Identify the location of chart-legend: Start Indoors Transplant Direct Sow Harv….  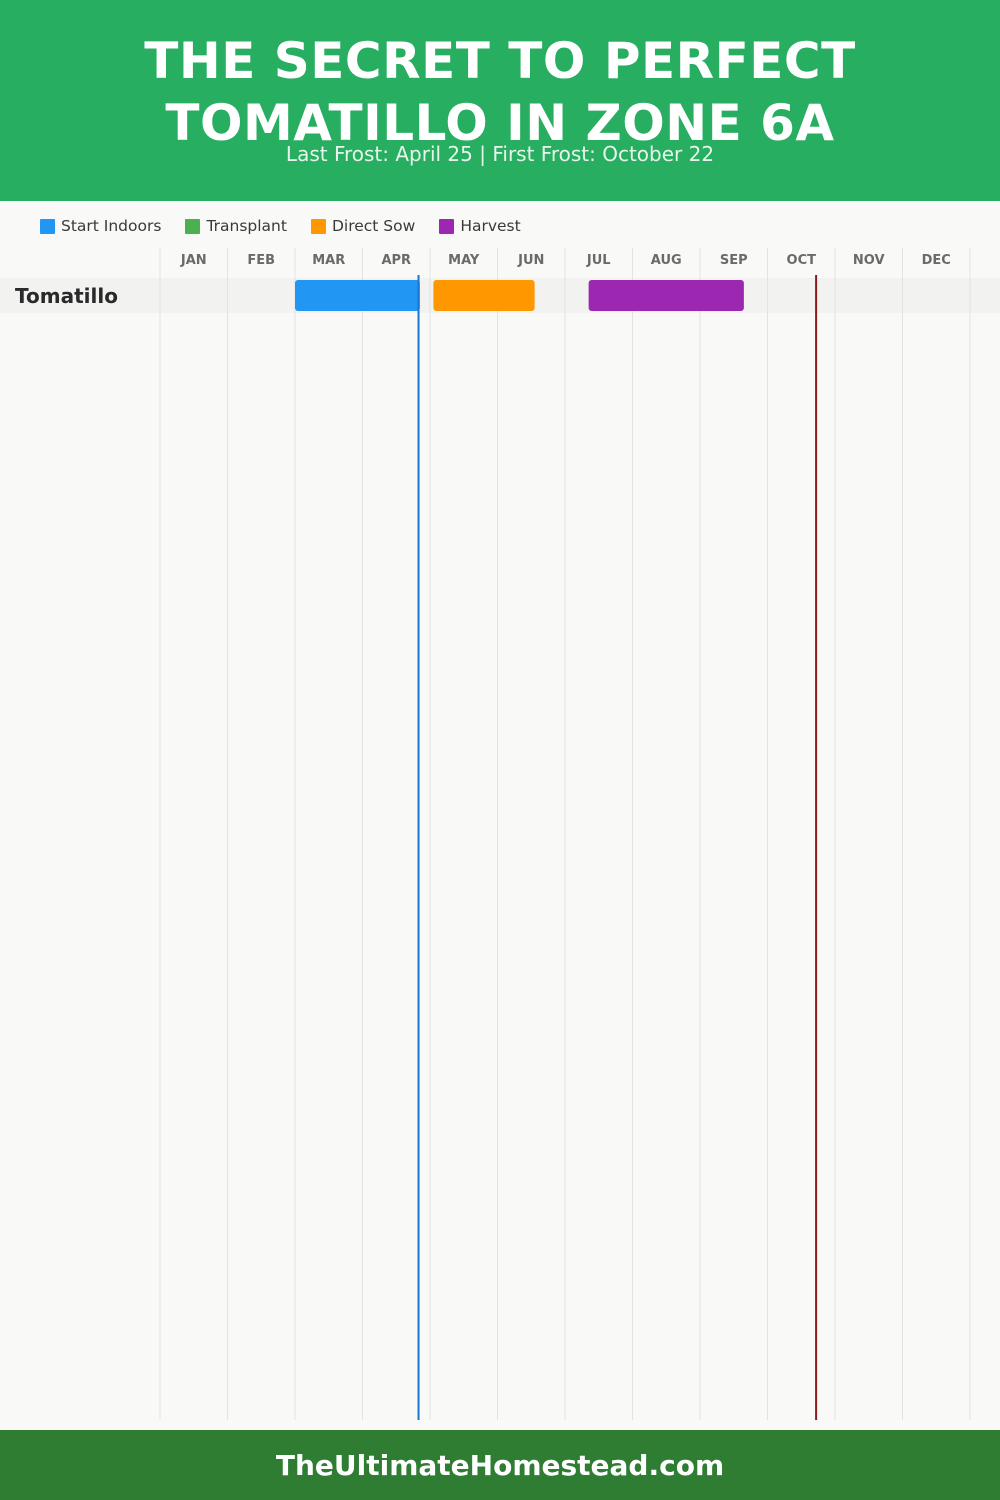
(292, 226).